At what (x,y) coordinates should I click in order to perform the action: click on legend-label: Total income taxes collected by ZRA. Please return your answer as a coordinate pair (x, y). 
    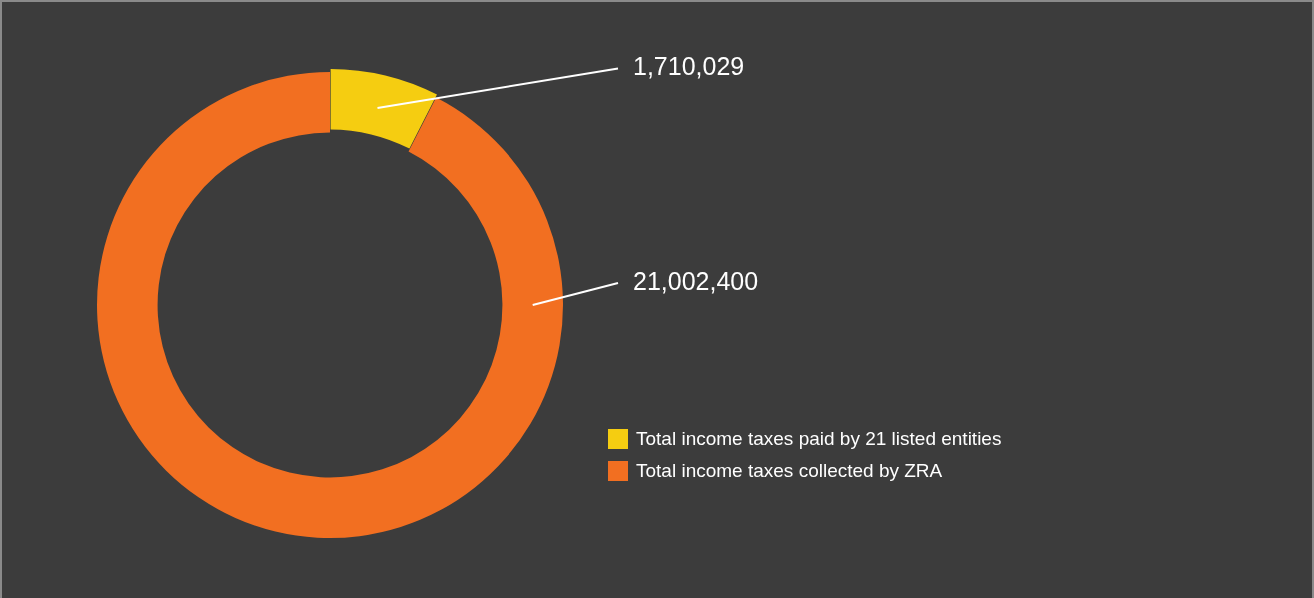
    Looking at the image, I should click on (789, 471).